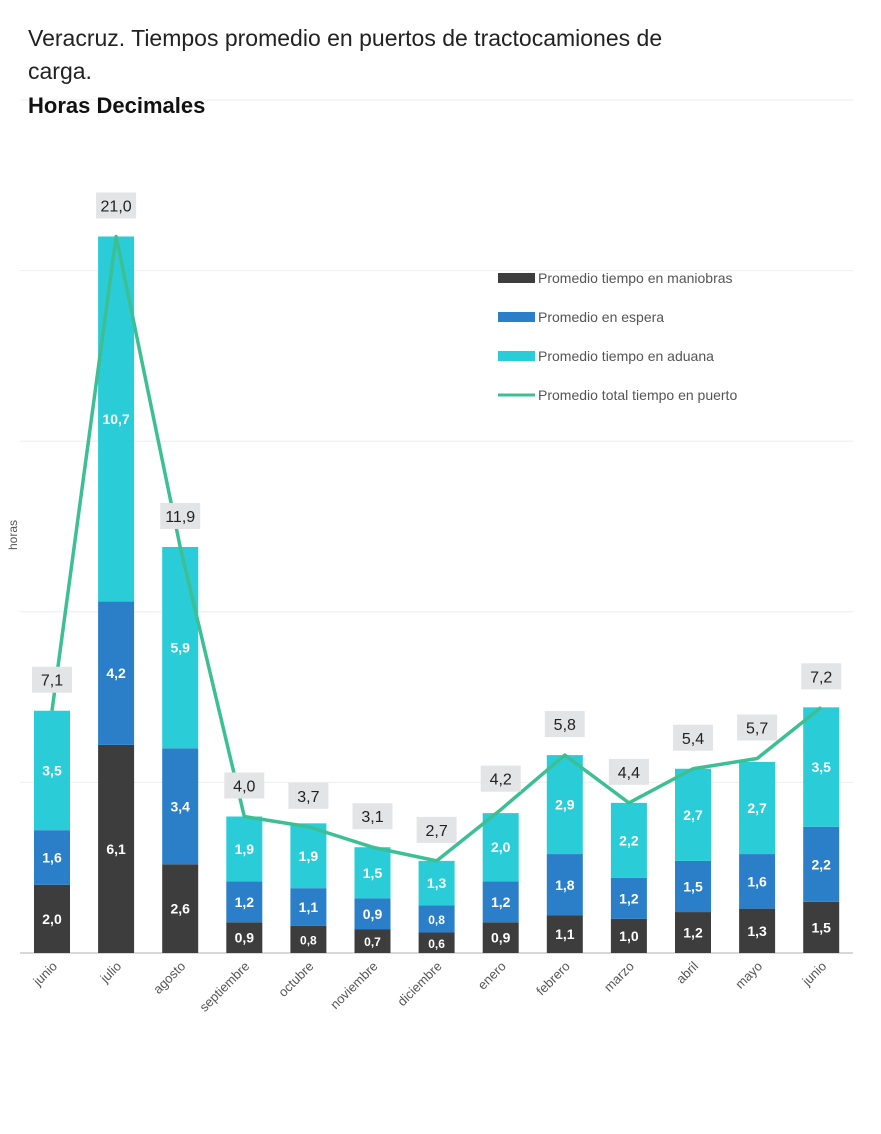  I want to click on data-label: 6,1, so click(116, 849).